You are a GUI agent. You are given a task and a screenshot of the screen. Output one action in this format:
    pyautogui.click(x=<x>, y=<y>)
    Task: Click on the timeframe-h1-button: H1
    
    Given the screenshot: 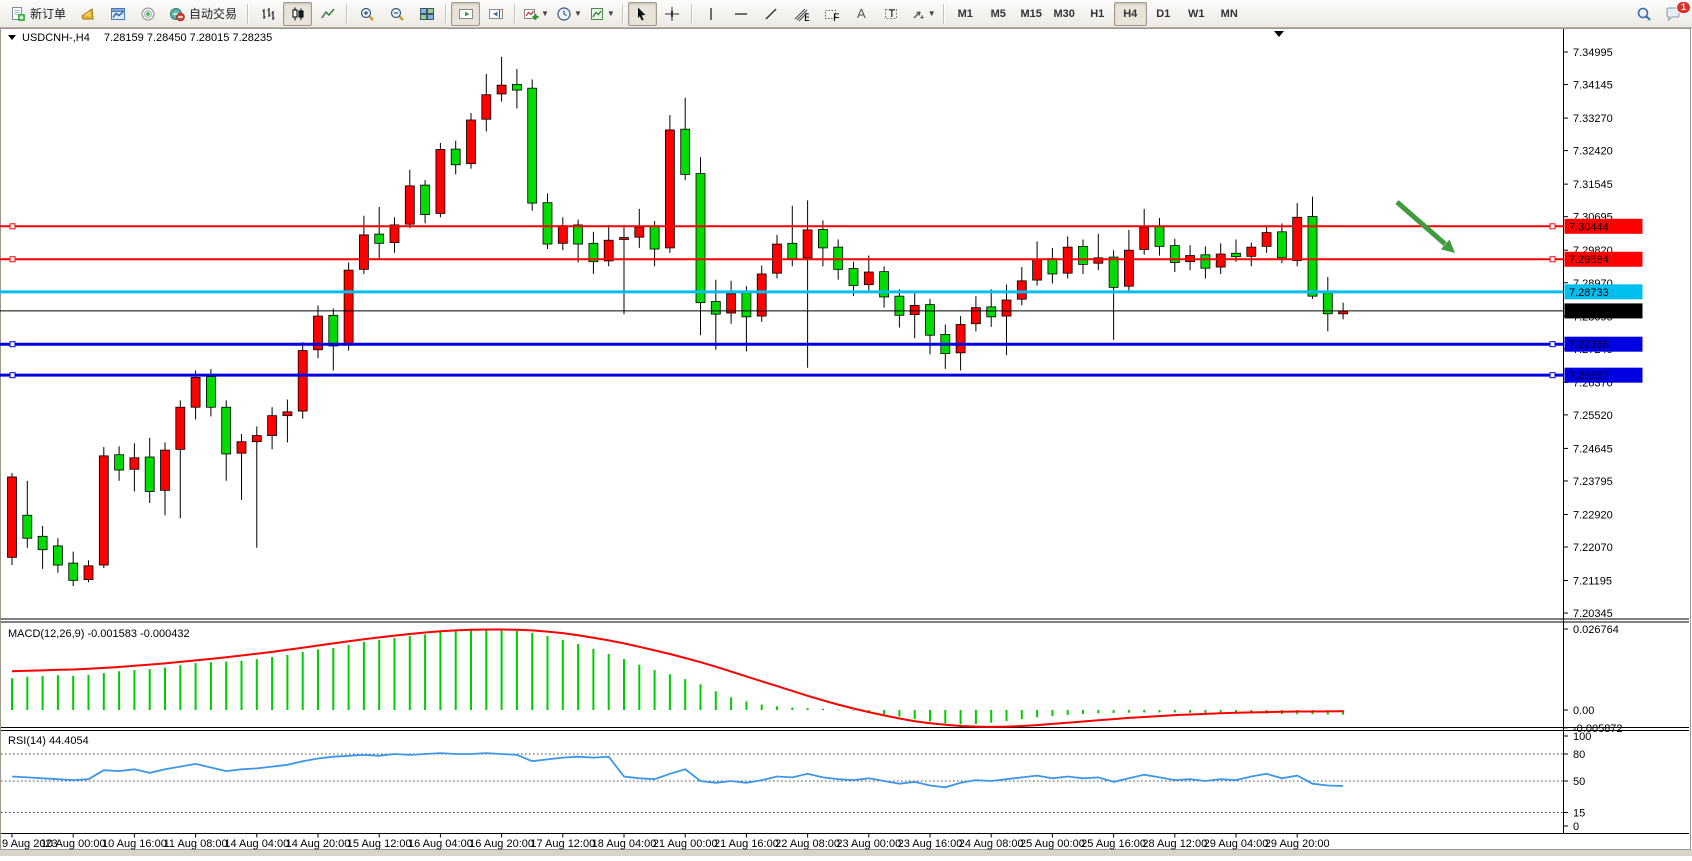 What is the action you would take?
    pyautogui.click(x=1097, y=13)
    